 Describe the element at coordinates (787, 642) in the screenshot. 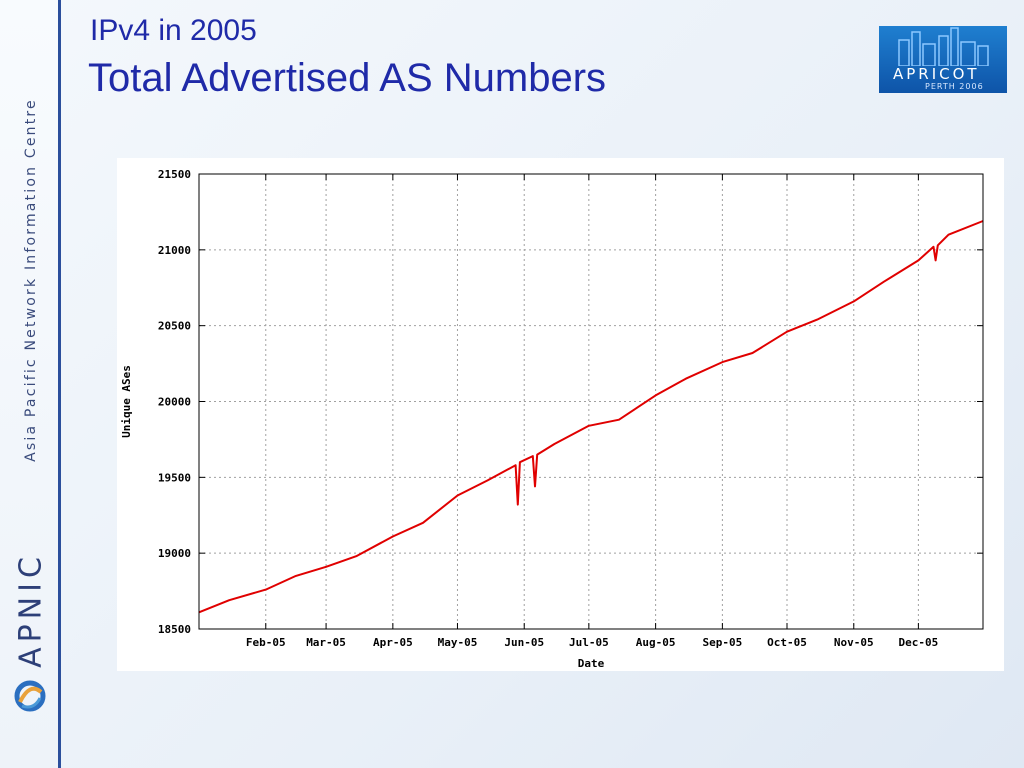

I see `x-tick-label: Oct-05` at that location.